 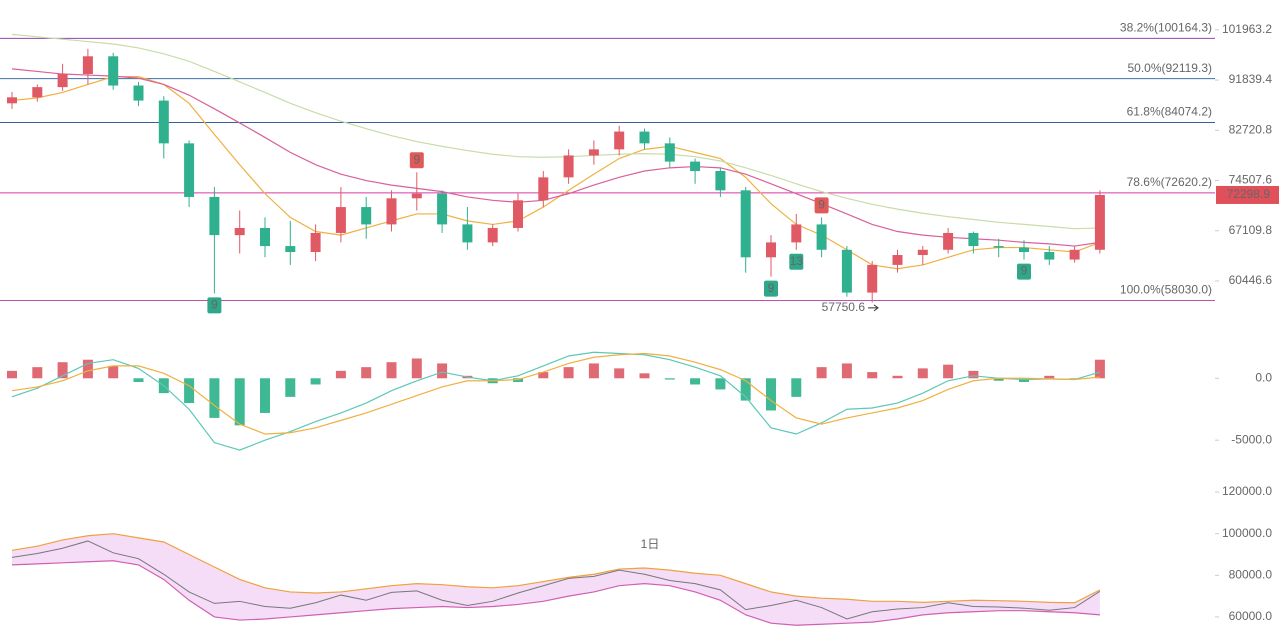 What do you see at coordinates (1251, 129) in the screenshot?
I see `y-tick-label: 82720.8` at bounding box center [1251, 129].